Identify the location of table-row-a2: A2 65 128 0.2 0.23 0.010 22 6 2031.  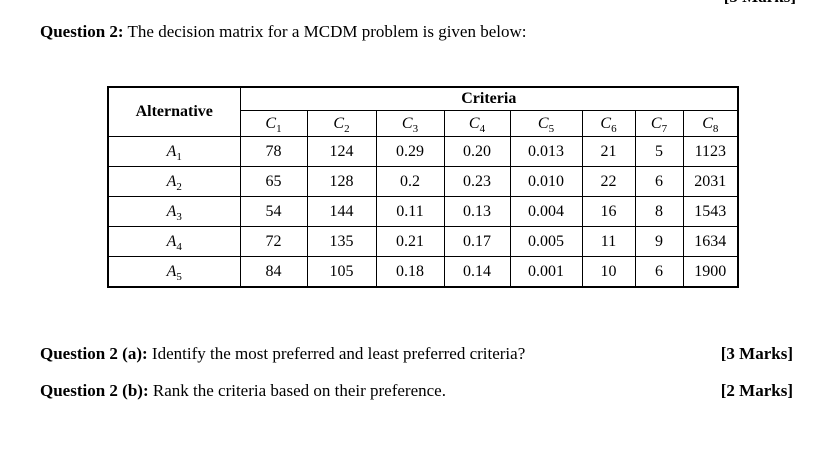
(423, 181).